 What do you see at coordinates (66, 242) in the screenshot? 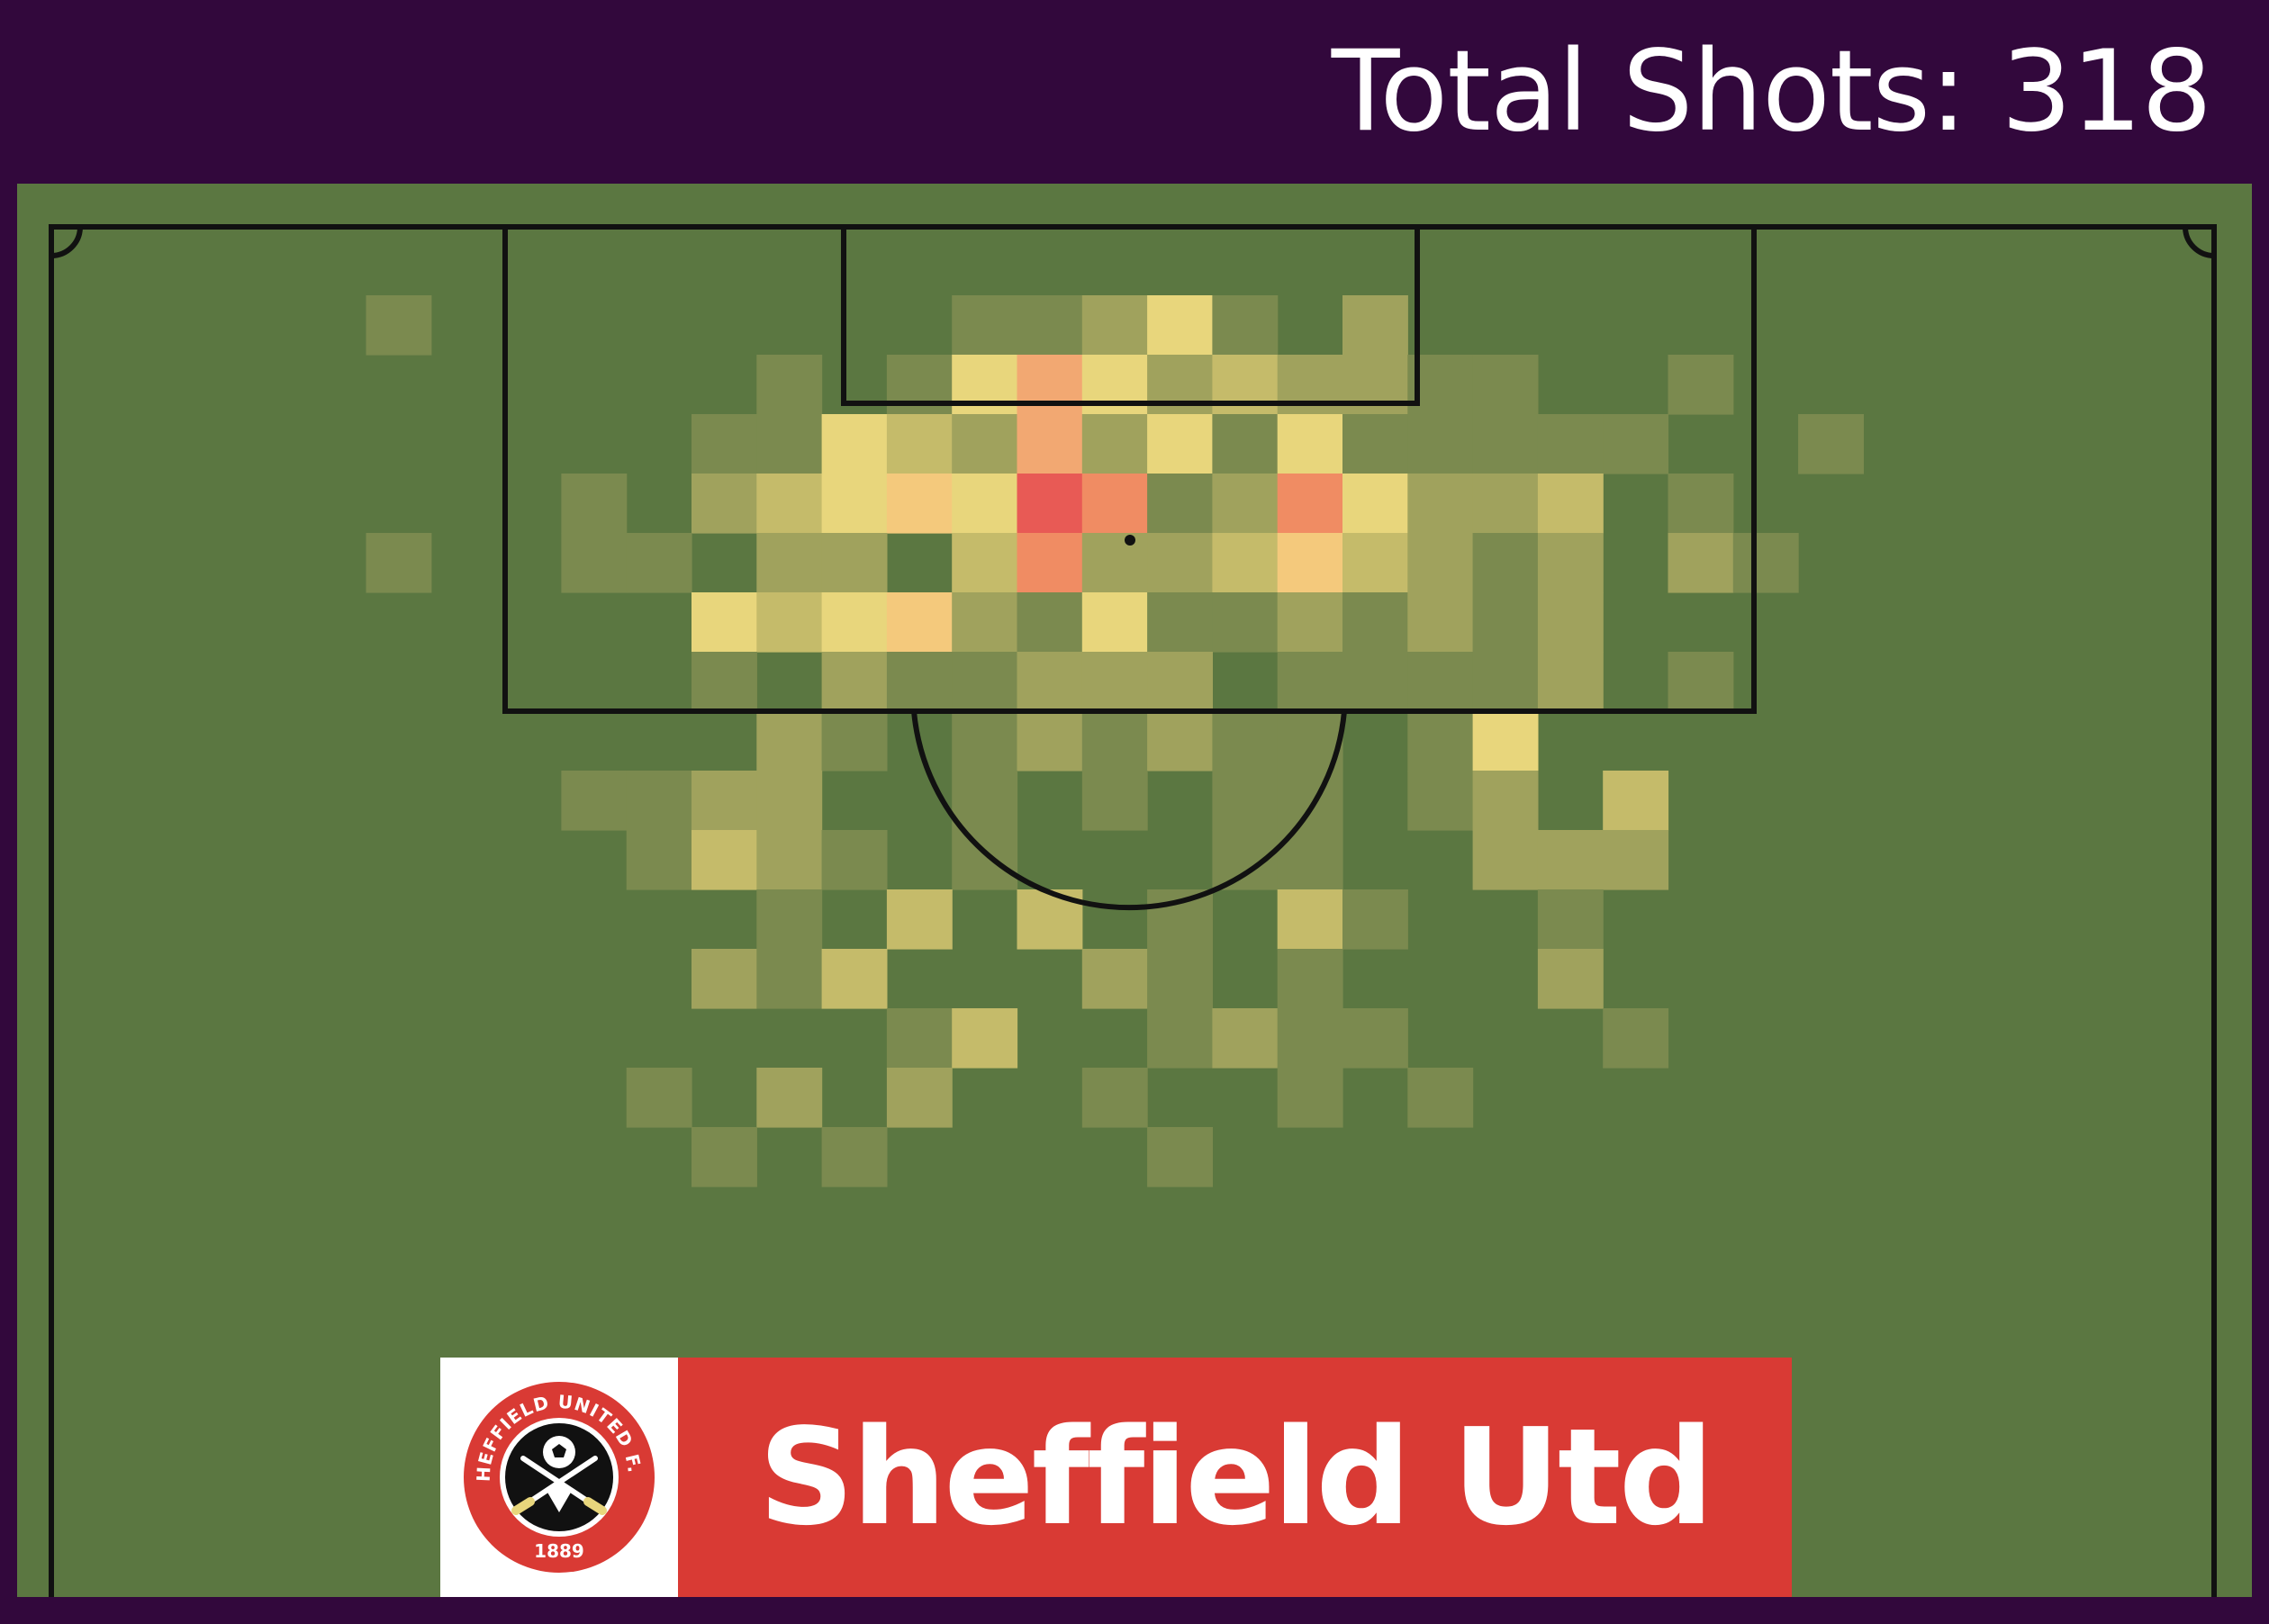
I see `corner-arc-left` at bounding box center [66, 242].